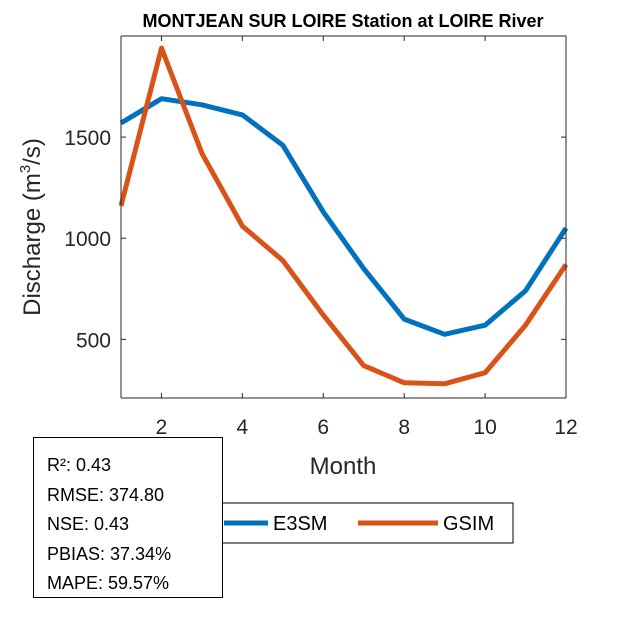 The height and width of the screenshot is (625, 625). Describe the element at coordinates (88, 524) in the screenshot. I see `stat-nse: NSE: 0.43` at that location.